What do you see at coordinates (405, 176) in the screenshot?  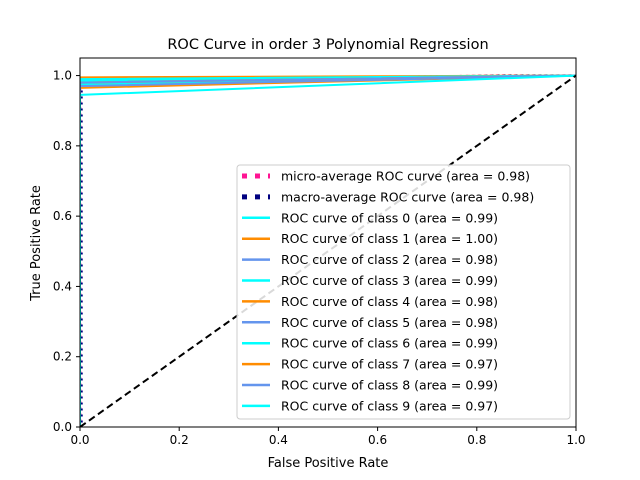 I see `legend-label: micro-average ROC curve (area = 0.98)` at bounding box center [405, 176].